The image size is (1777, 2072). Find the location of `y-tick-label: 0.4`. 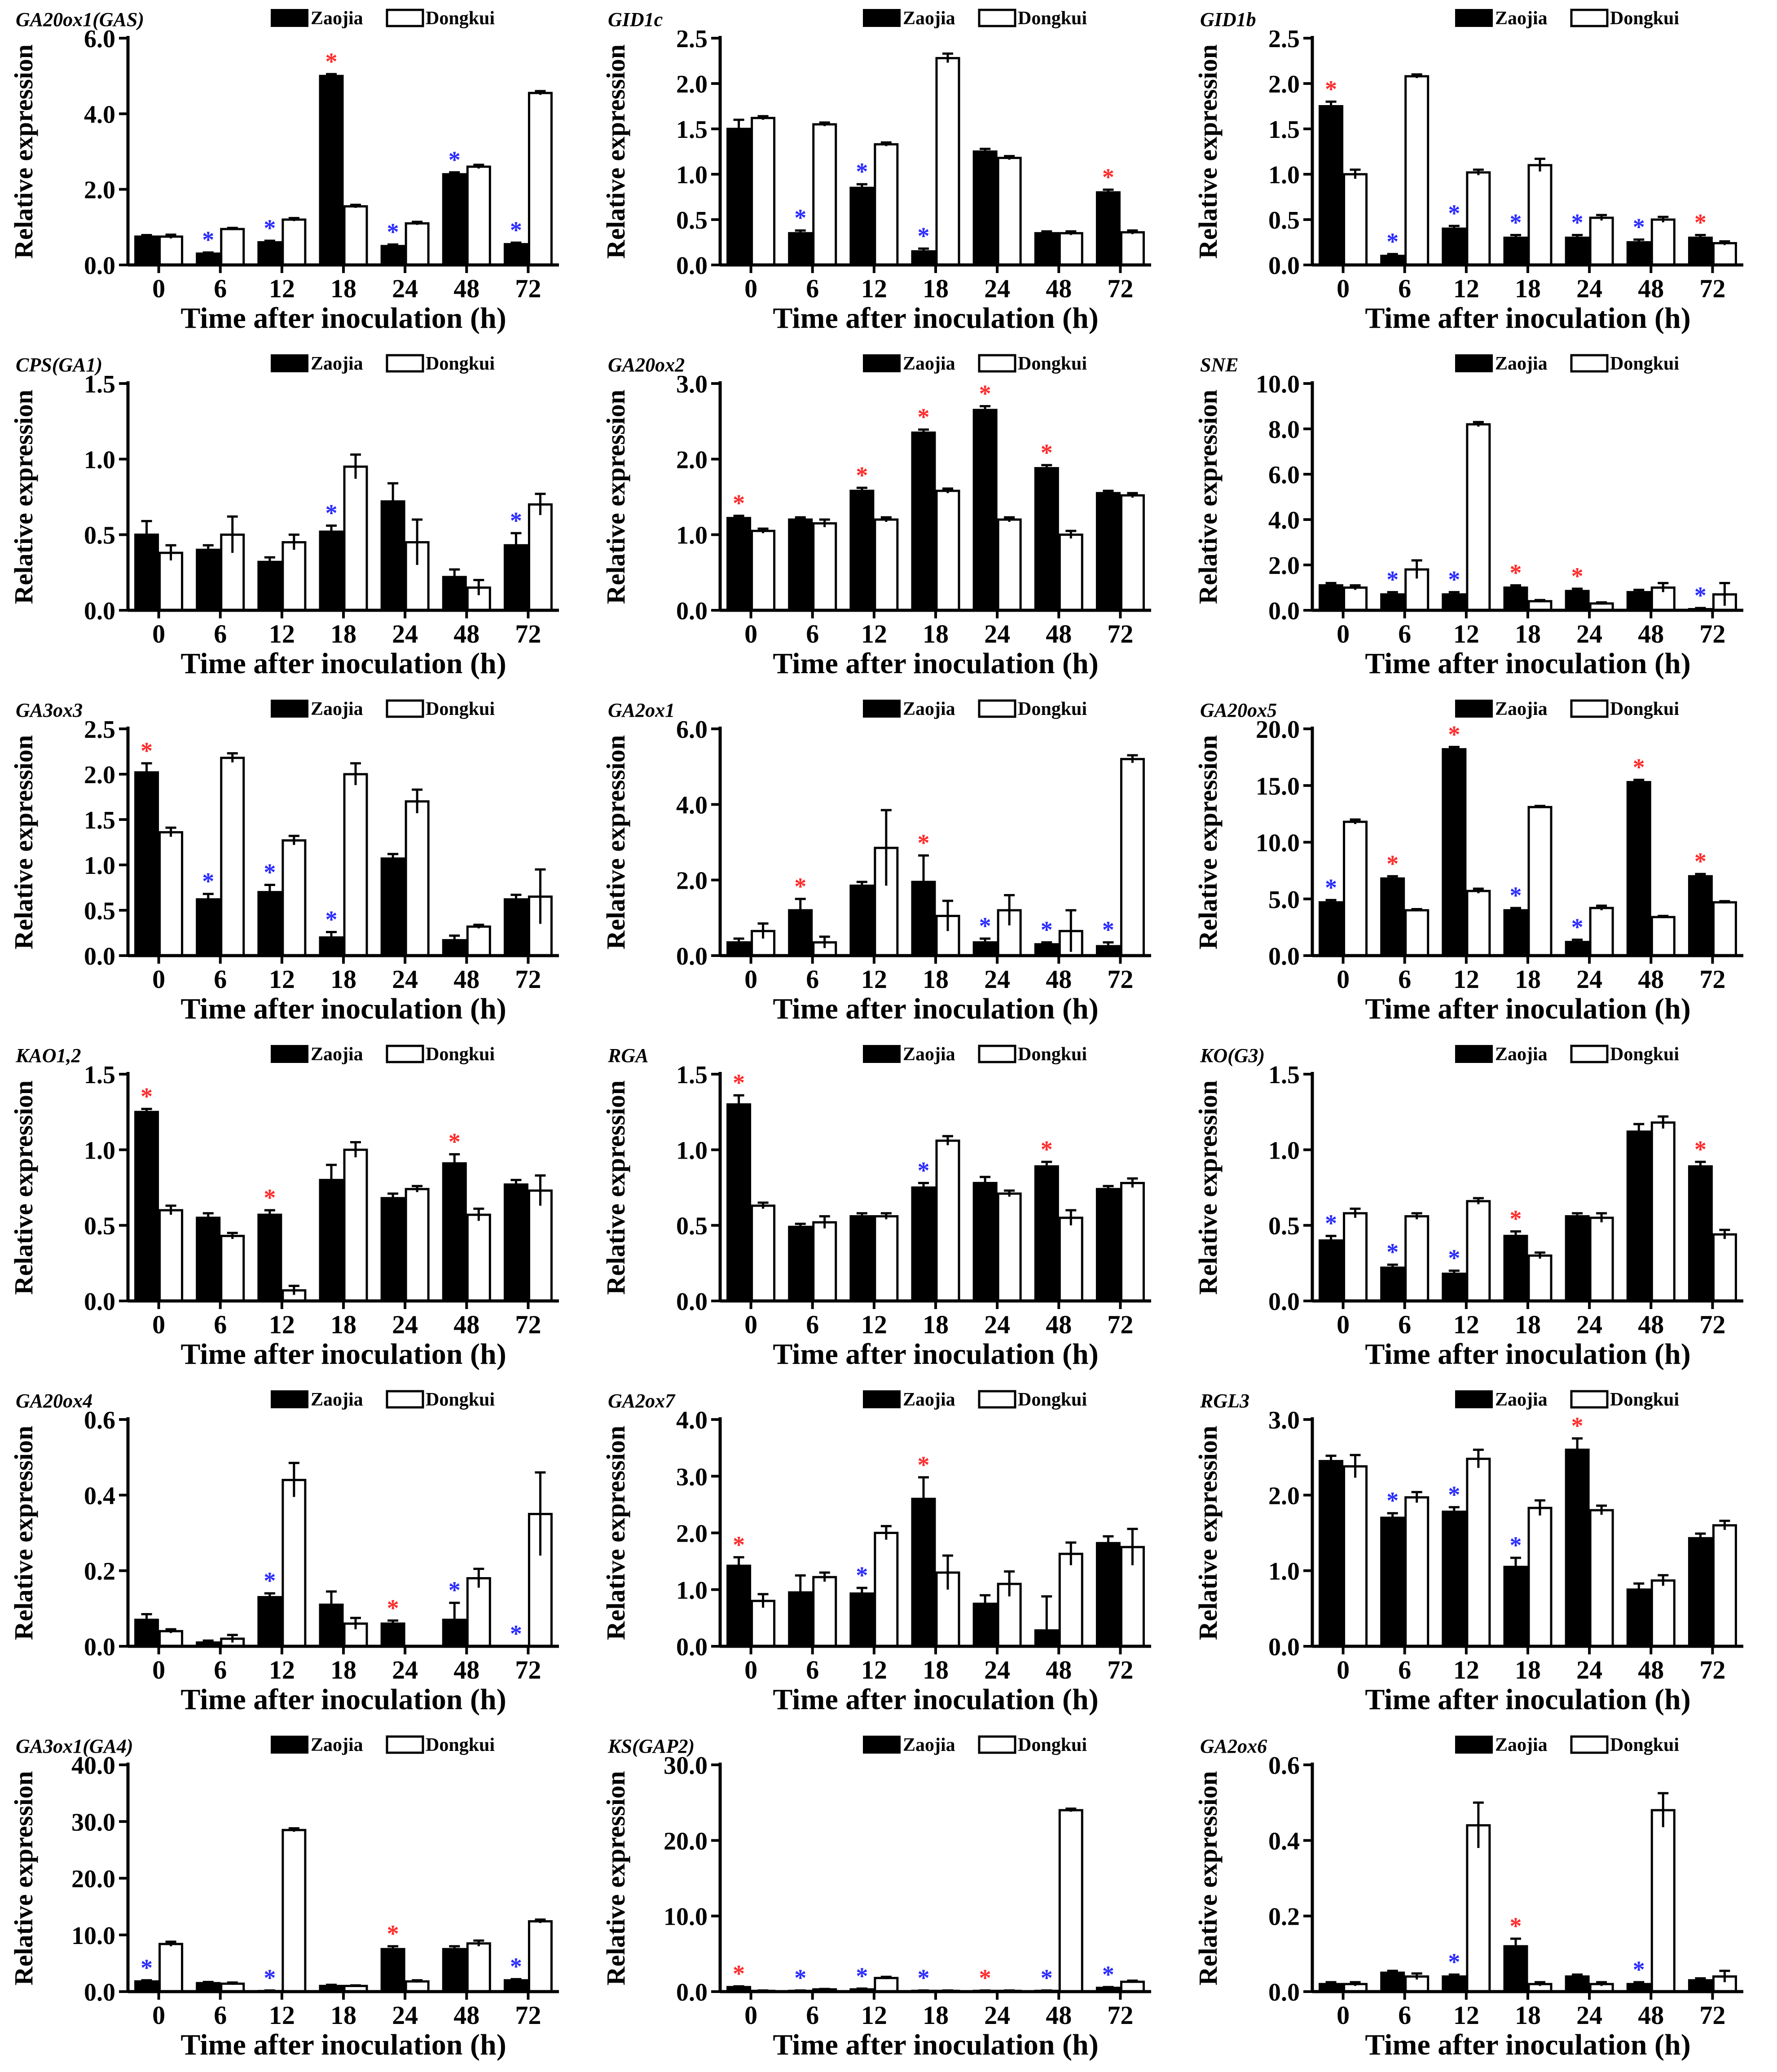

y-tick-label: 0.4 is located at coordinates (99, 1496).